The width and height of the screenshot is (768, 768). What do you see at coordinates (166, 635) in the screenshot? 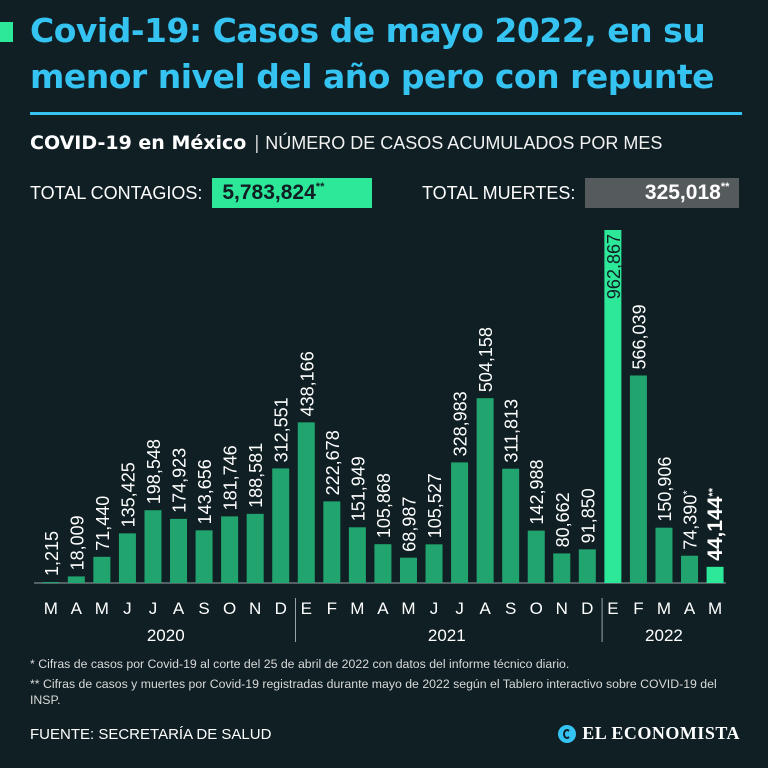
I see `year-label: 2020` at bounding box center [166, 635].